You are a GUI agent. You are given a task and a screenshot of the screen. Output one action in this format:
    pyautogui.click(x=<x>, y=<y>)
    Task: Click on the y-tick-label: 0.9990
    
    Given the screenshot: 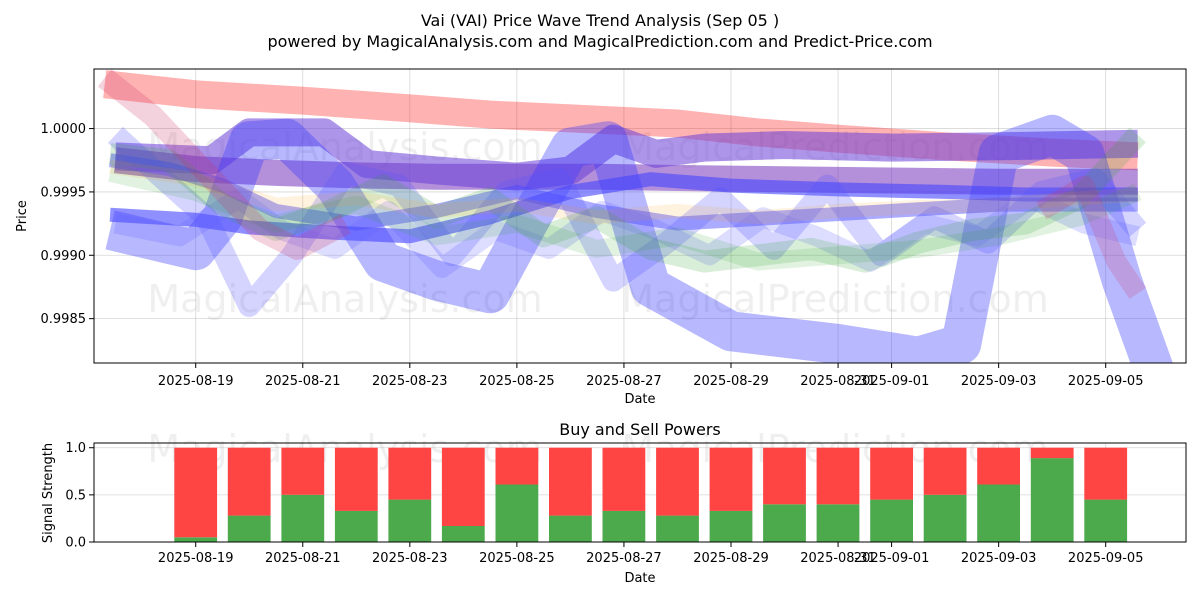 What is the action you would take?
    pyautogui.click(x=64, y=256)
    